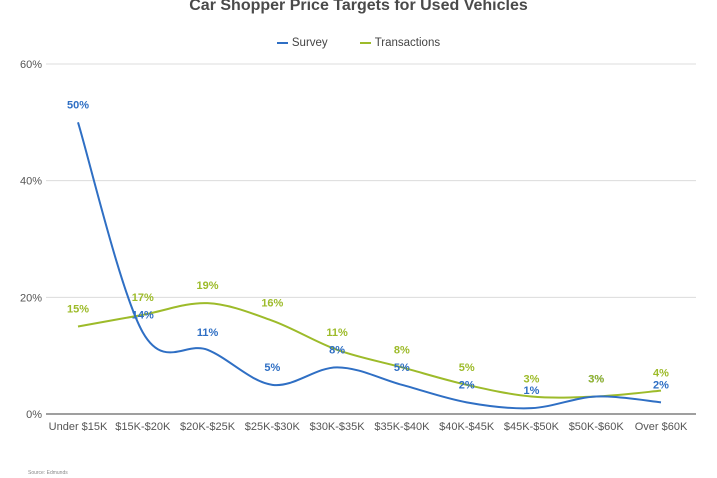 The width and height of the screenshot is (717, 478). What do you see at coordinates (273, 427) in the screenshot?
I see `x-tick-label: $25K-$30K` at bounding box center [273, 427].